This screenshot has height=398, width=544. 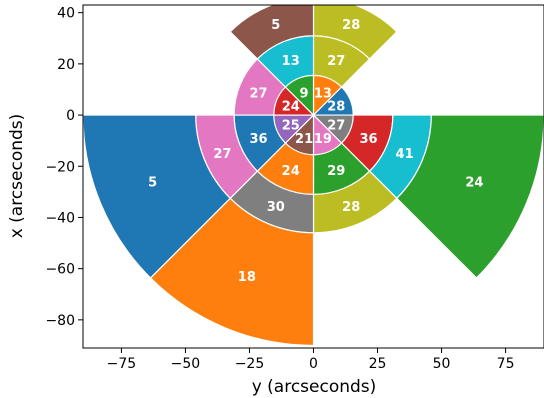 I want to click on sector-label-21: 24, so click(x=474, y=183).